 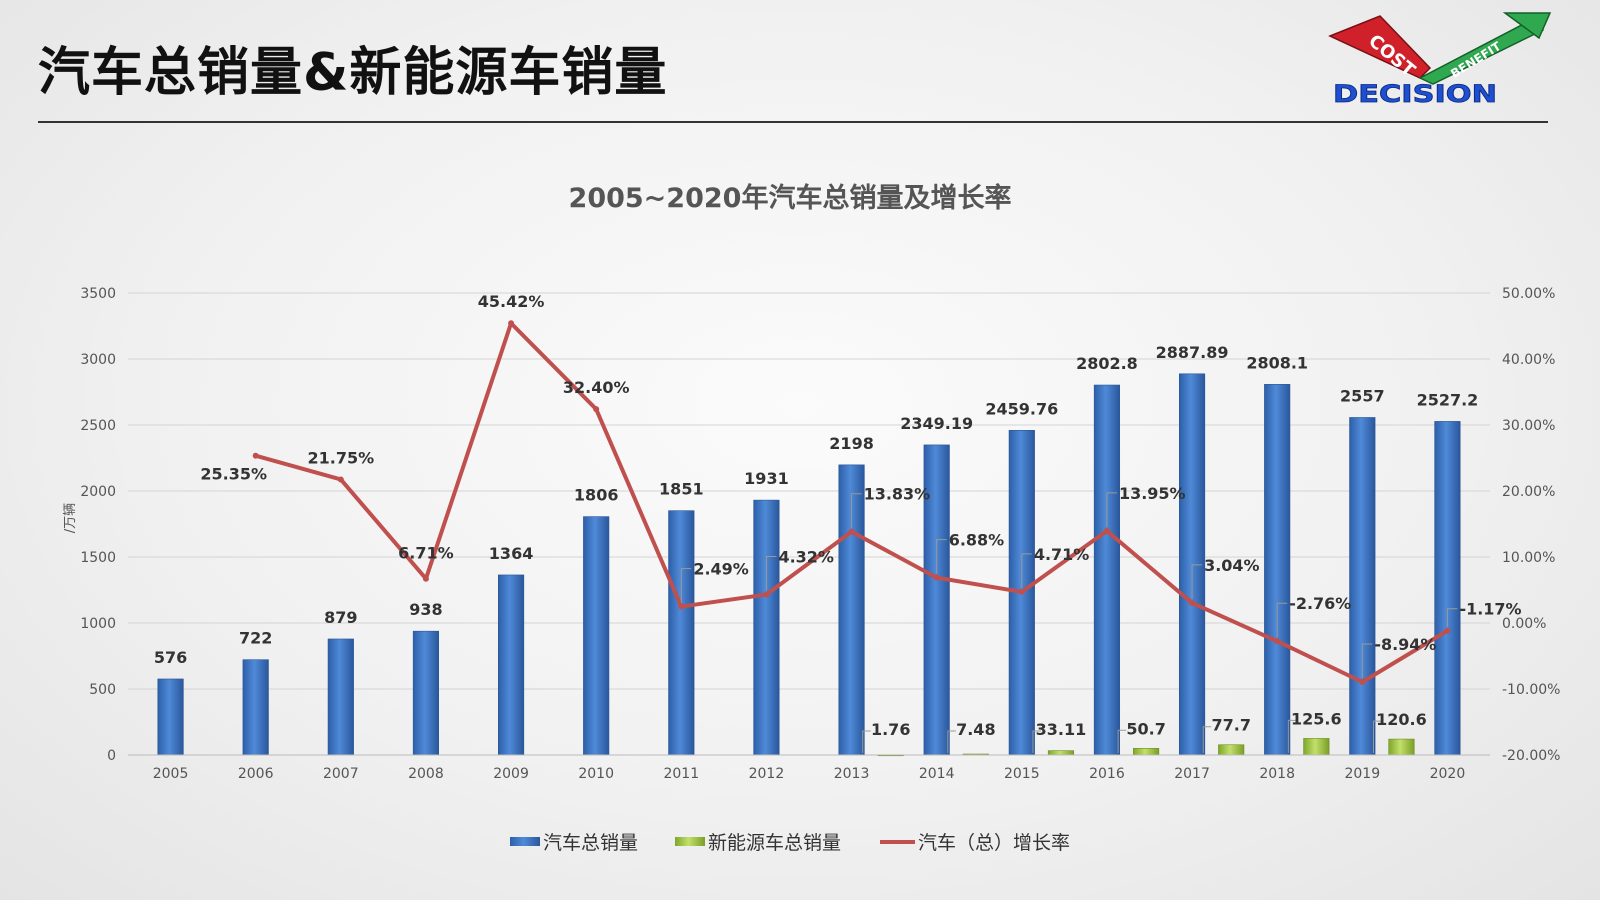 I want to click on x-tick-label: 2012, so click(x=767, y=774).